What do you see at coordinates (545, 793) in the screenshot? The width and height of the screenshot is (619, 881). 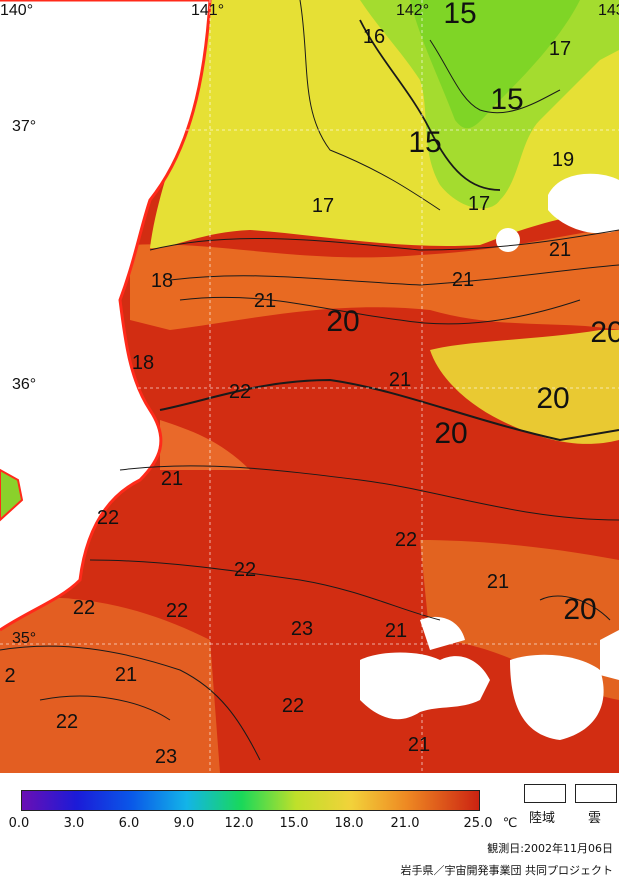 I see `land-swatch` at bounding box center [545, 793].